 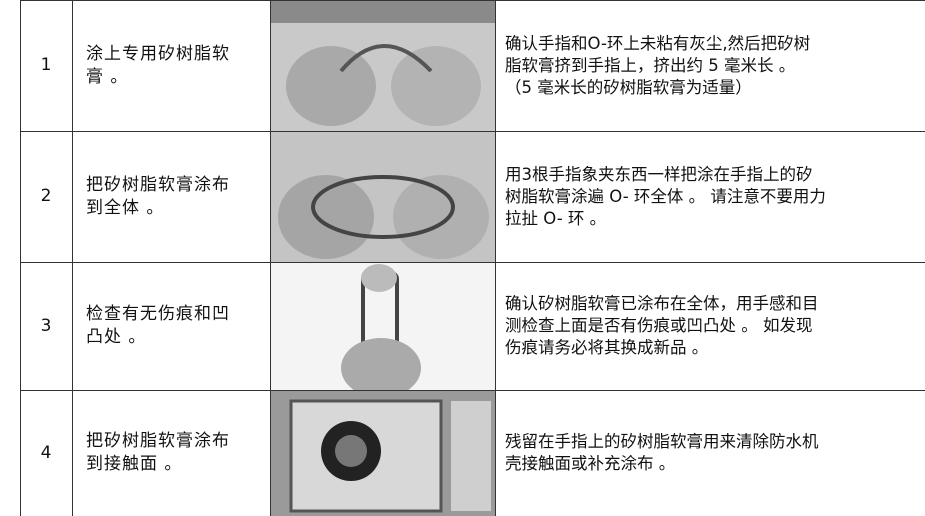 I want to click on description-line: 脂软膏挤到手指上，挤出约 5 毫米长 。, so click(x=650, y=65).